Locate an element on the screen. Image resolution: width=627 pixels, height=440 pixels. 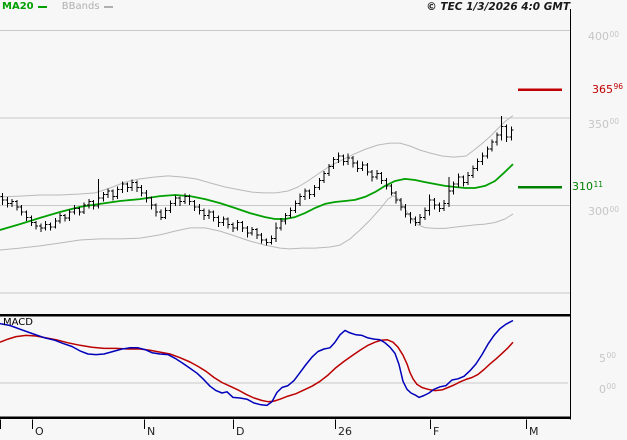
resistance-label-decimals: 96 is located at coordinates (618, 87).